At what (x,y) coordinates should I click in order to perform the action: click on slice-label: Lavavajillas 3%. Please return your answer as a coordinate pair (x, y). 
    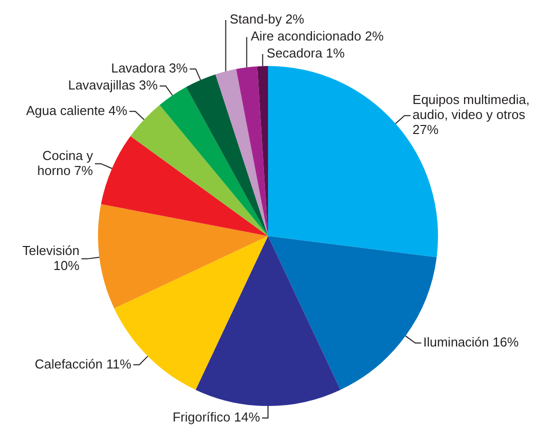
    Looking at the image, I should click on (113, 85).